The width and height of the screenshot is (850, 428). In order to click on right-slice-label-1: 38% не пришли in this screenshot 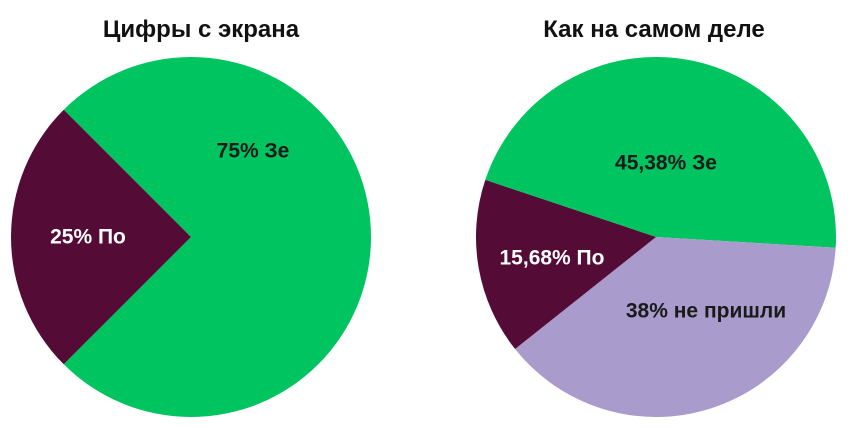, I will do `click(706, 311)`.